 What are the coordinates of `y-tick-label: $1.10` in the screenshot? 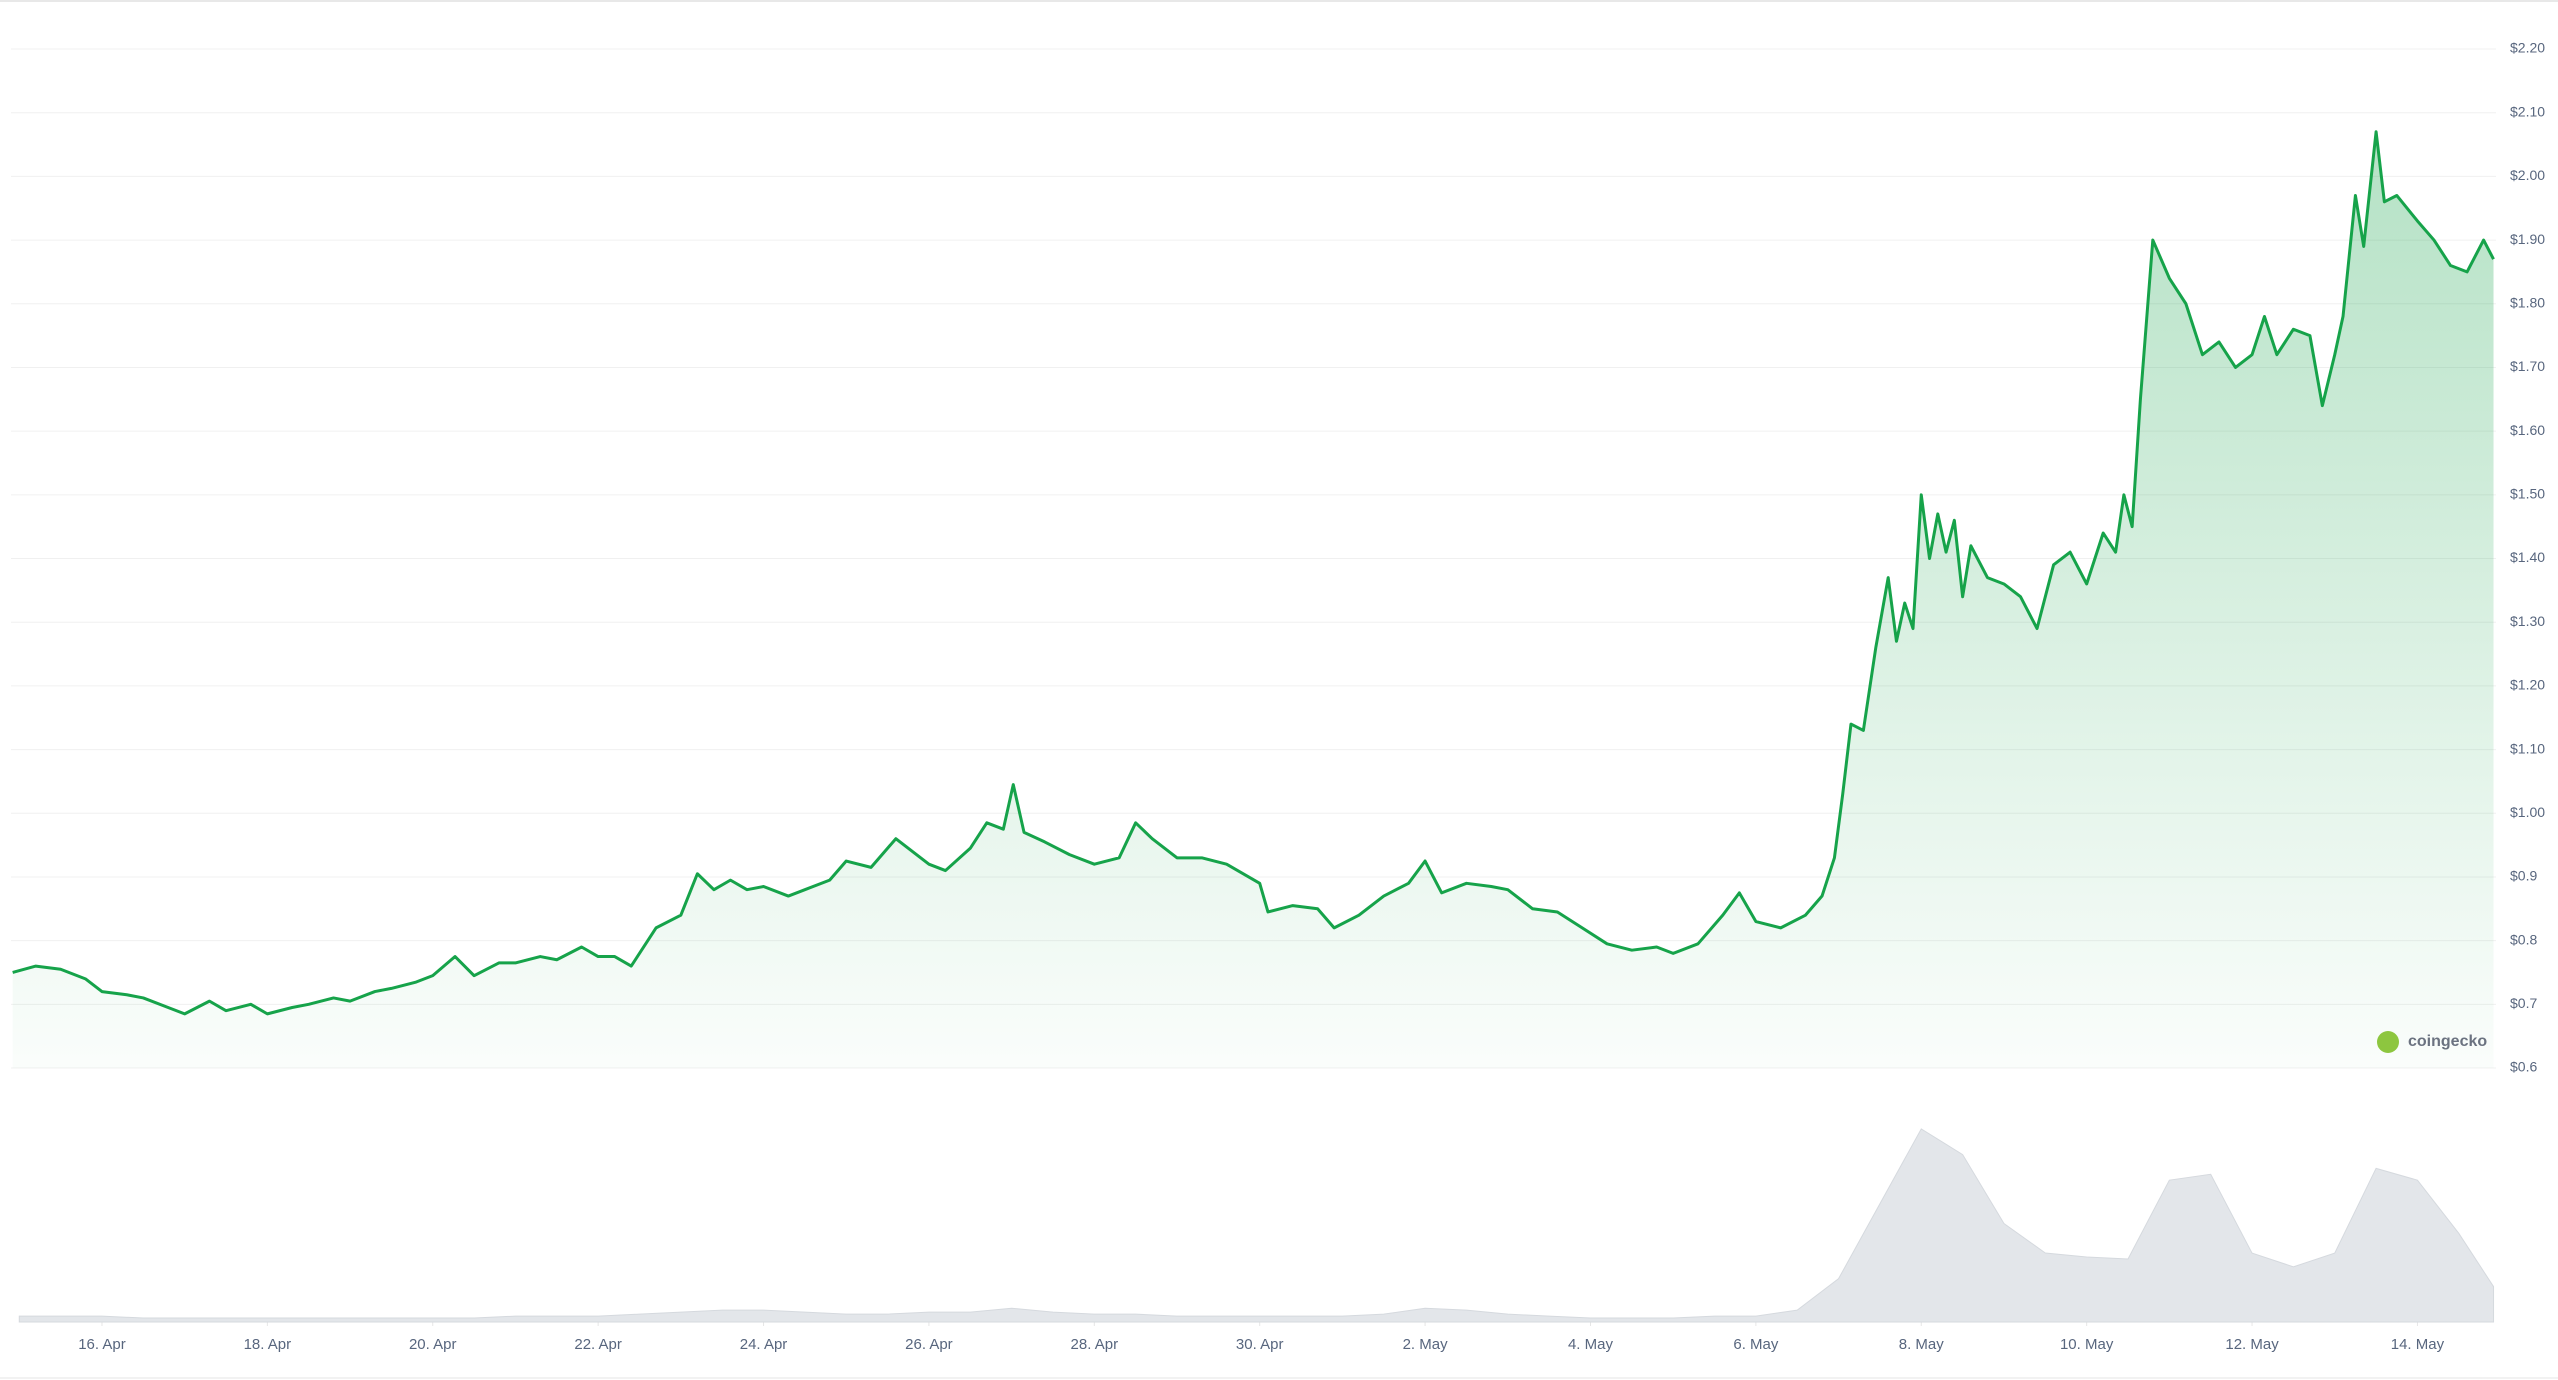 It's located at (2527, 748).